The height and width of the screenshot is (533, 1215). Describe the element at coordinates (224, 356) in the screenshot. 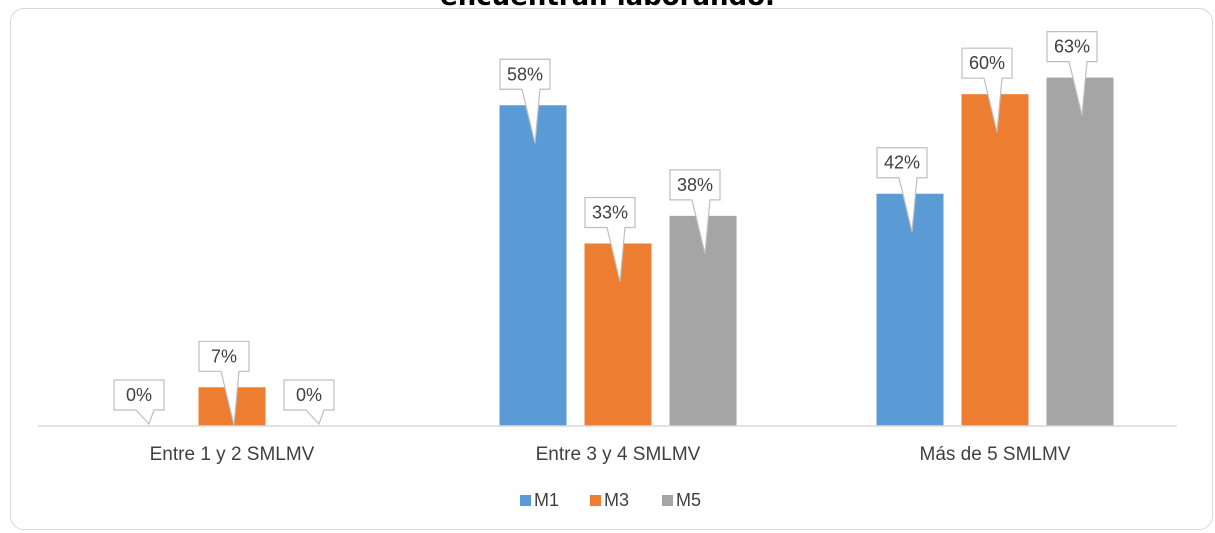

I see `svg-text: 7%` at that location.